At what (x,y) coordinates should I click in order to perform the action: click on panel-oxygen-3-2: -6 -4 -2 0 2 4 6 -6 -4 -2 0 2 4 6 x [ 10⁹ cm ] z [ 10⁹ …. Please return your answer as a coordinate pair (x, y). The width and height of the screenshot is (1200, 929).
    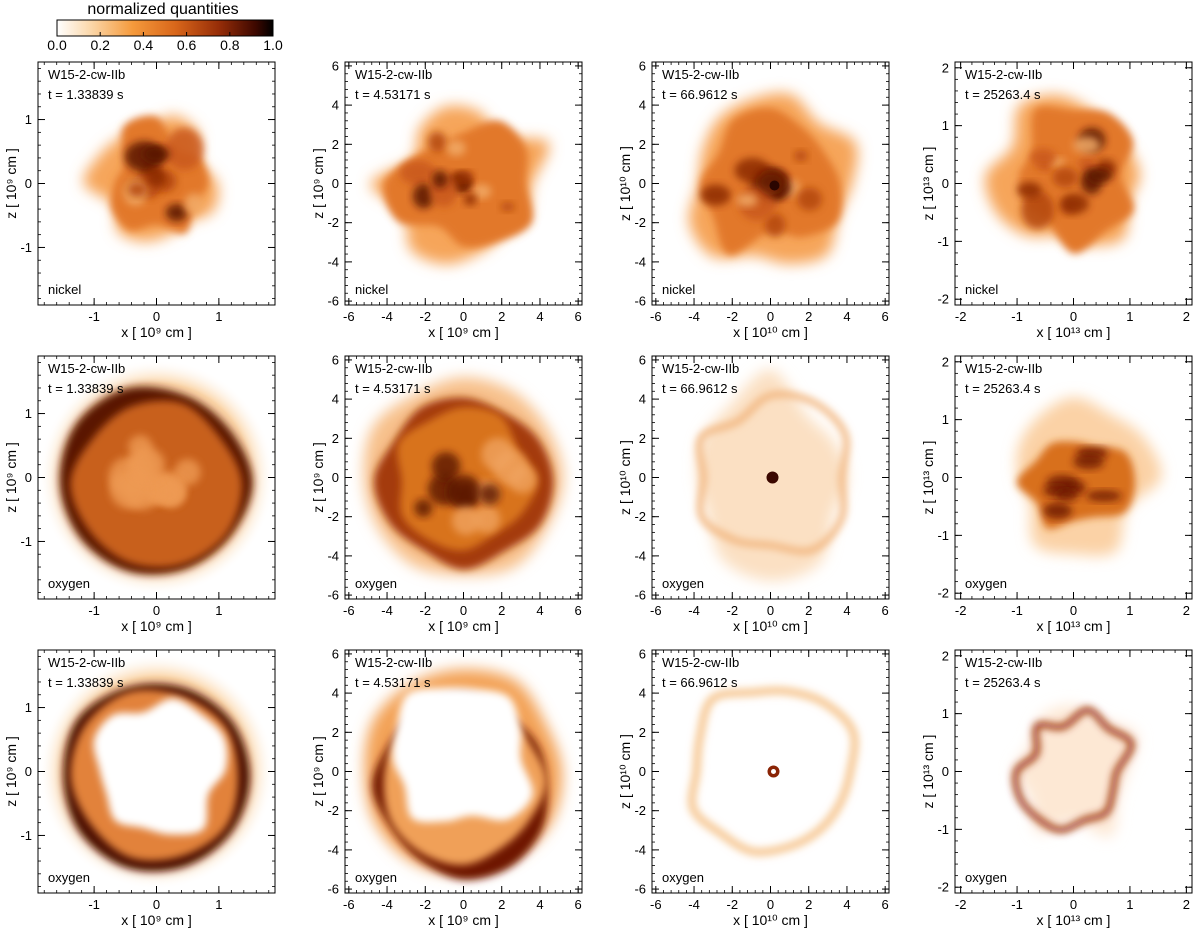
    Looking at the image, I should click on (446, 787).